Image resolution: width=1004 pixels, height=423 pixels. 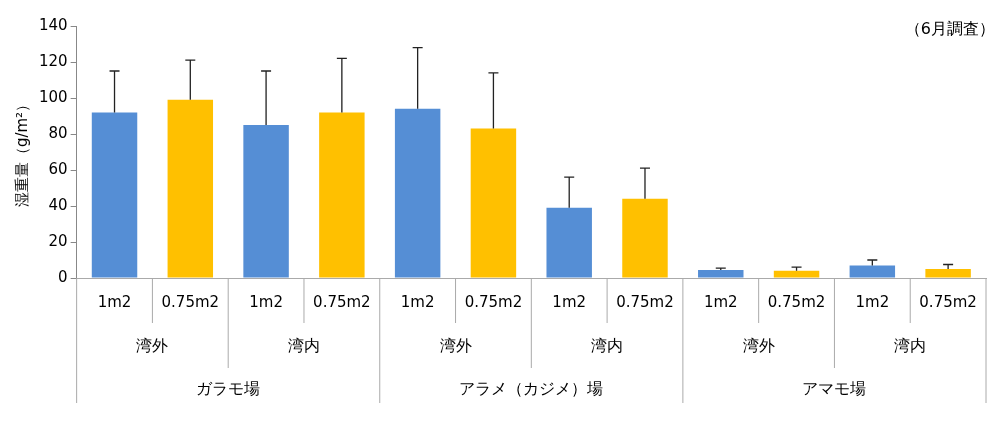 What do you see at coordinates (53, 60) in the screenshot?
I see `y-tick-label: 120` at bounding box center [53, 60].